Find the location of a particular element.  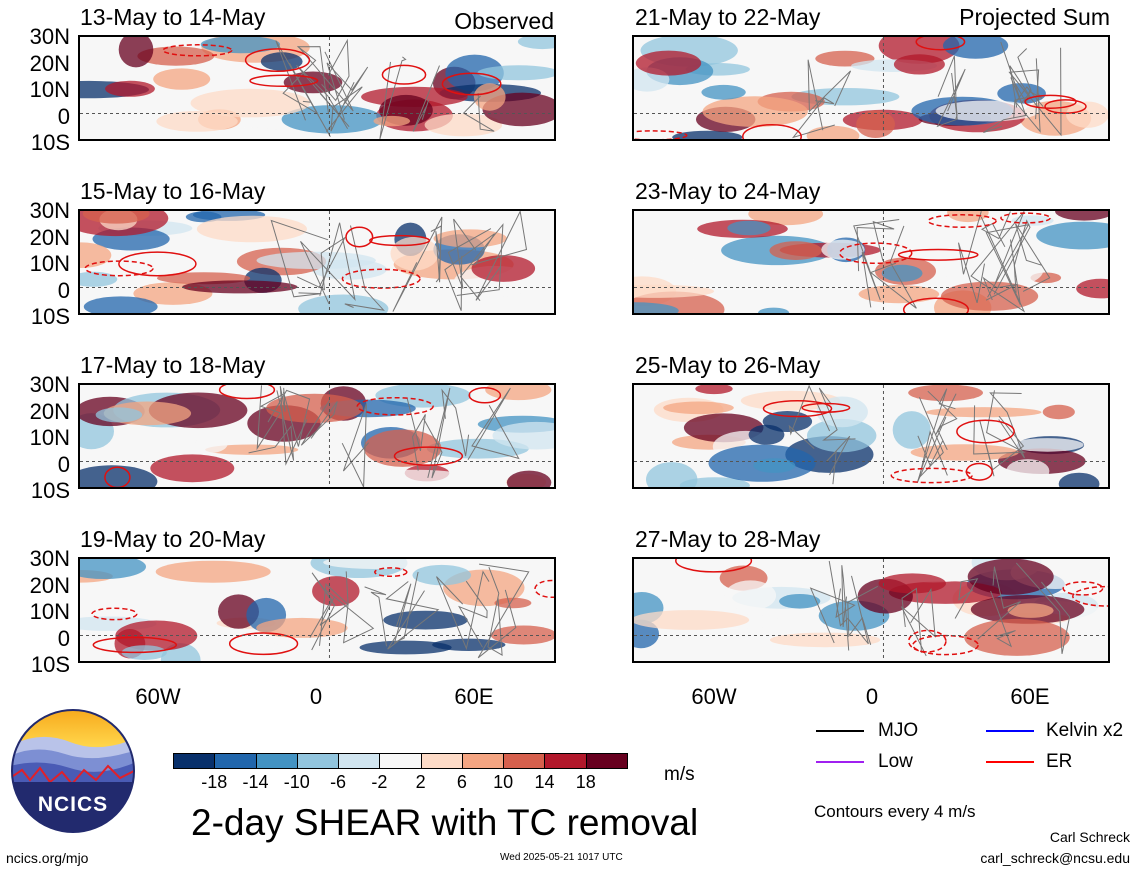

units-label: m/s is located at coordinates (679, 774).